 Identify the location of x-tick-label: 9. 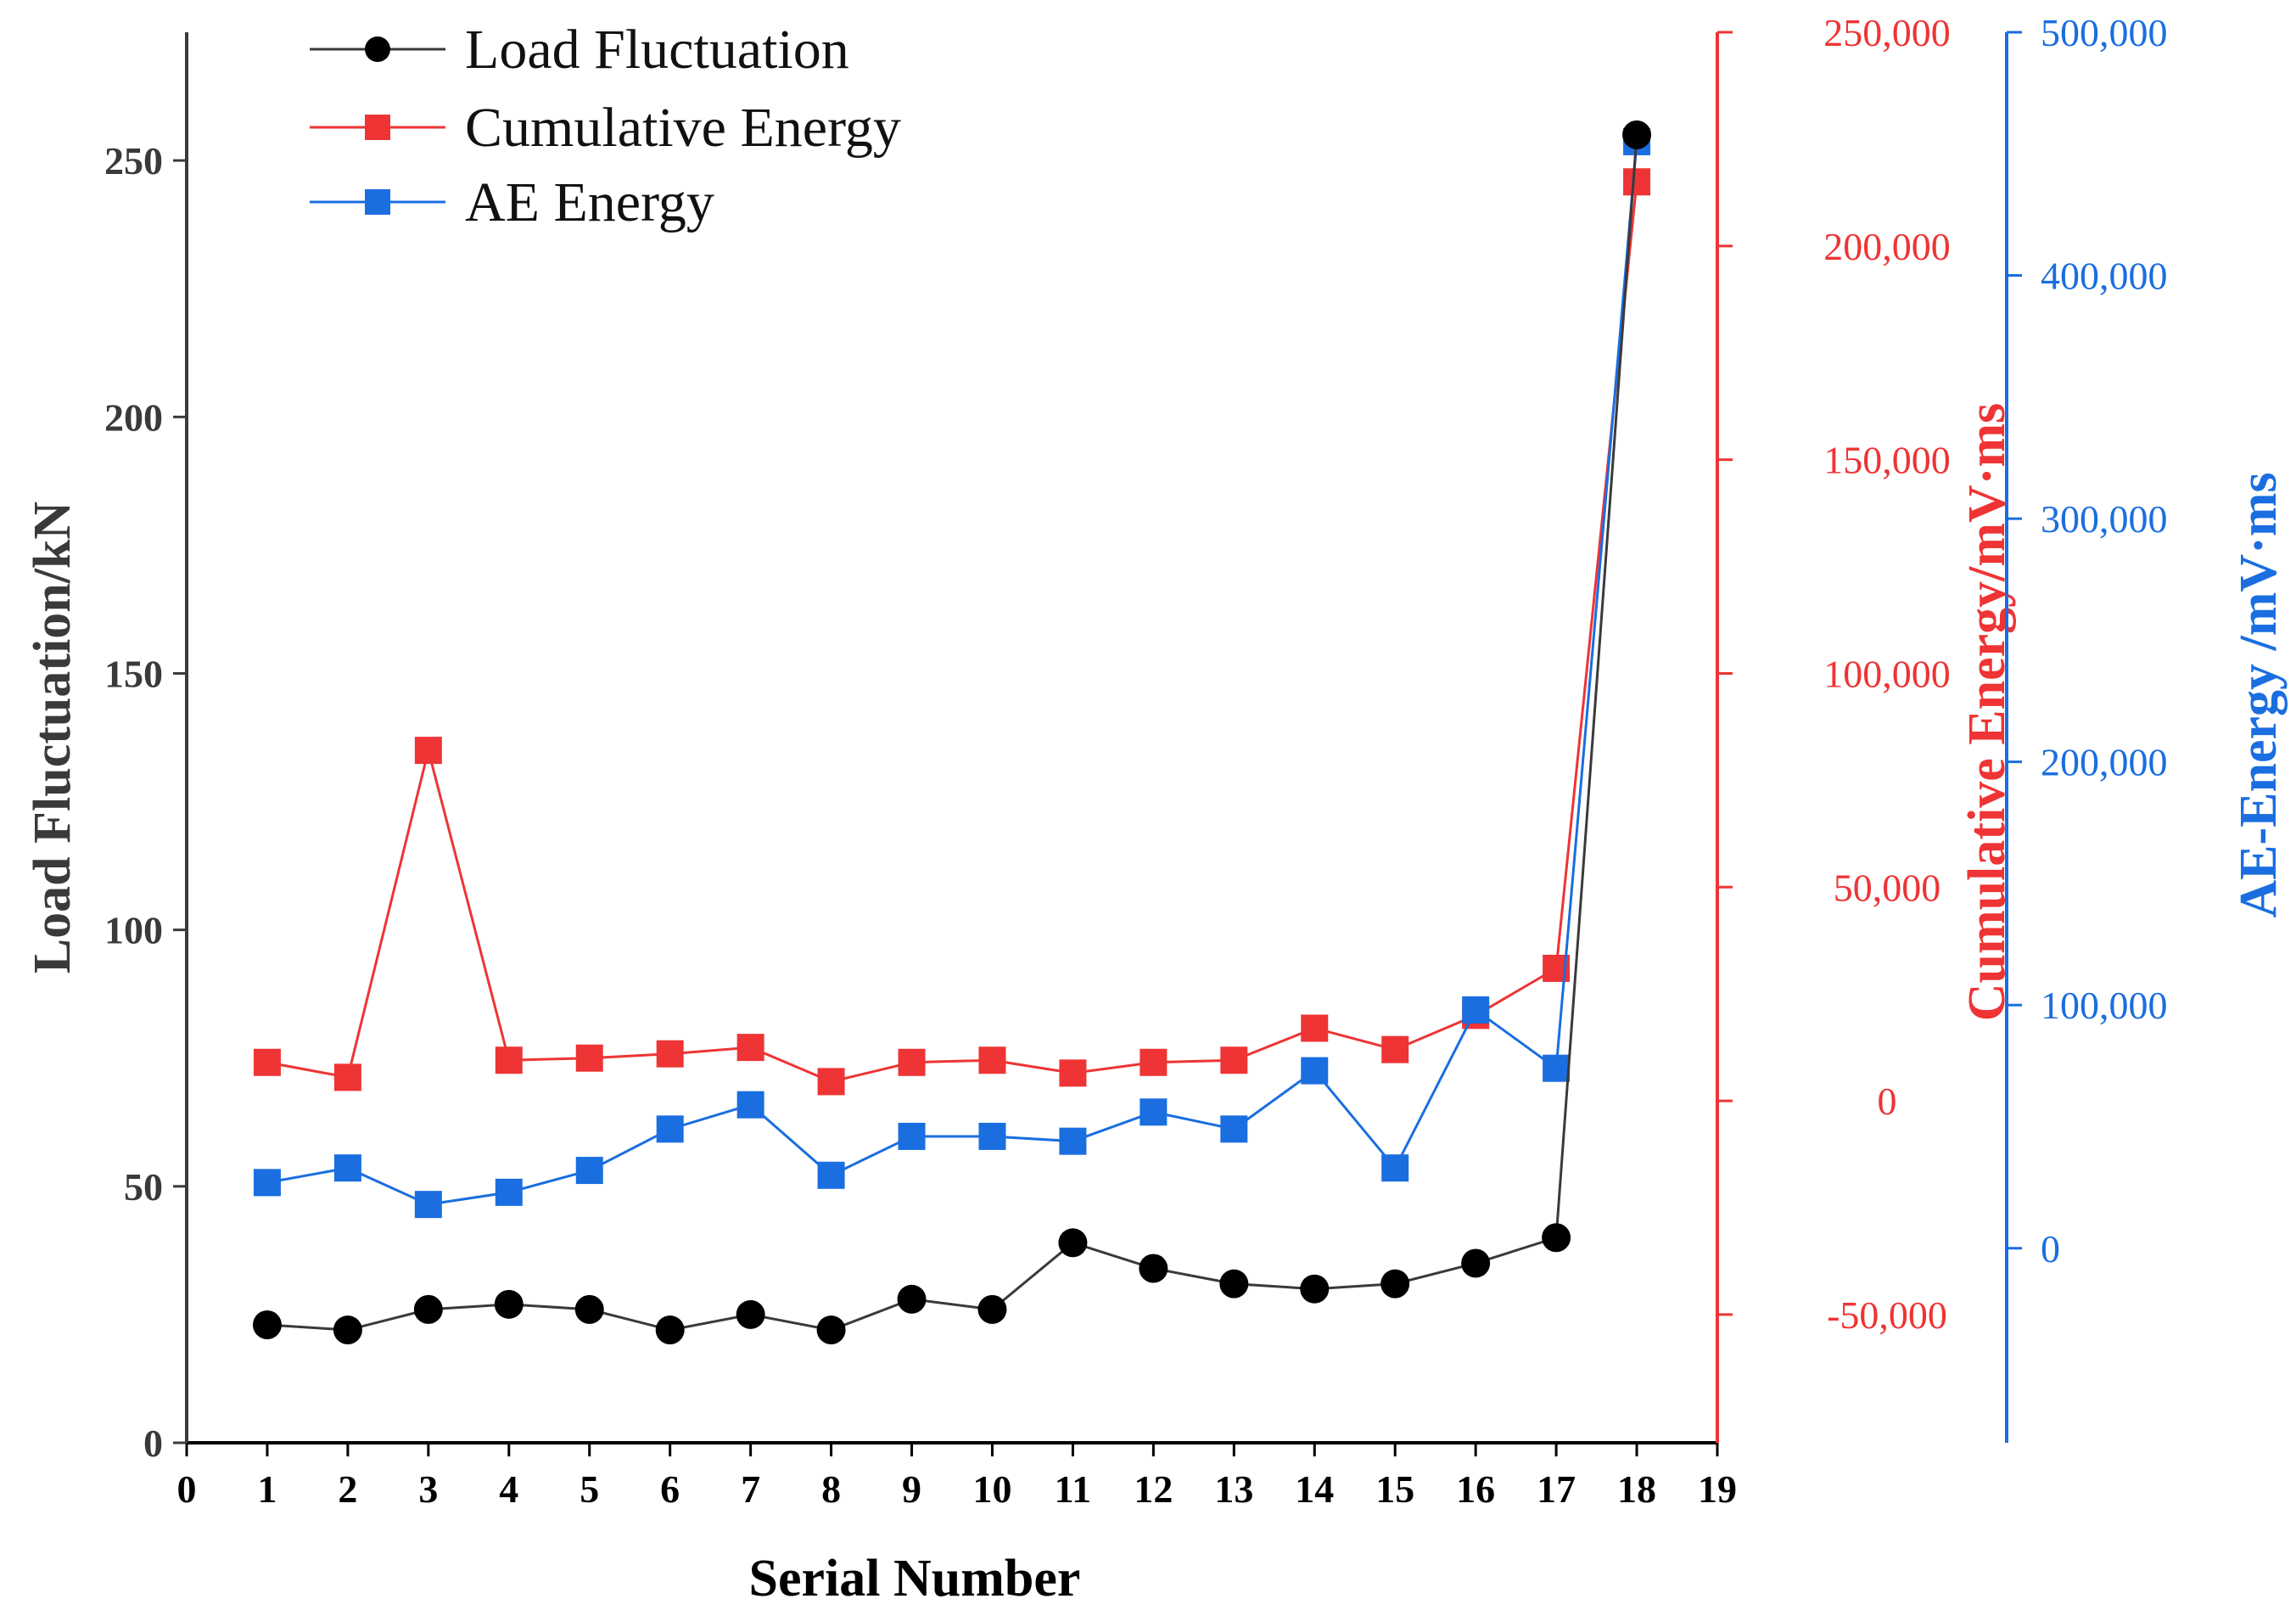
(911, 1489).